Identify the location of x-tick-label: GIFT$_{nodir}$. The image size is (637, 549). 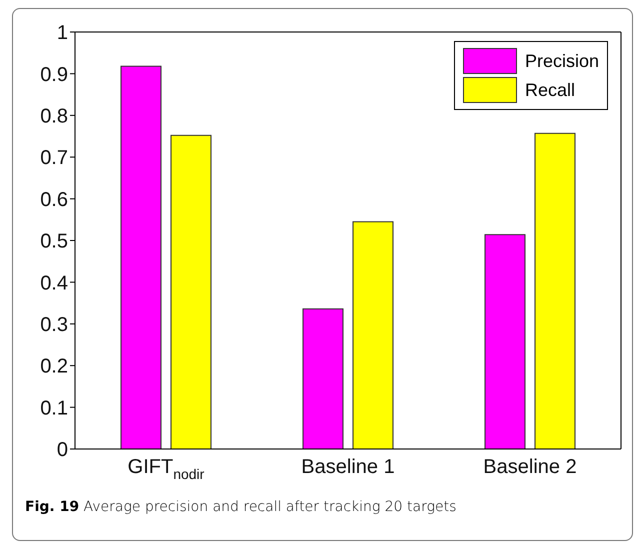
(166, 469).